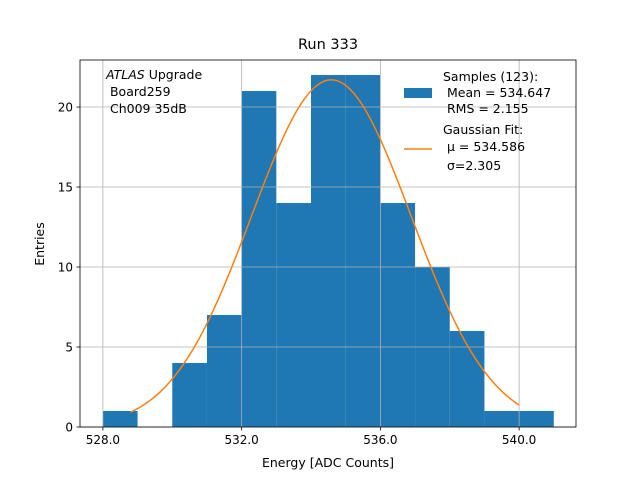 This screenshot has width=640, height=484. What do you see at coordinates (380, 440) in the screenshot?
I see `x-tick-label: 536.0` at bounding box center [380, 440].